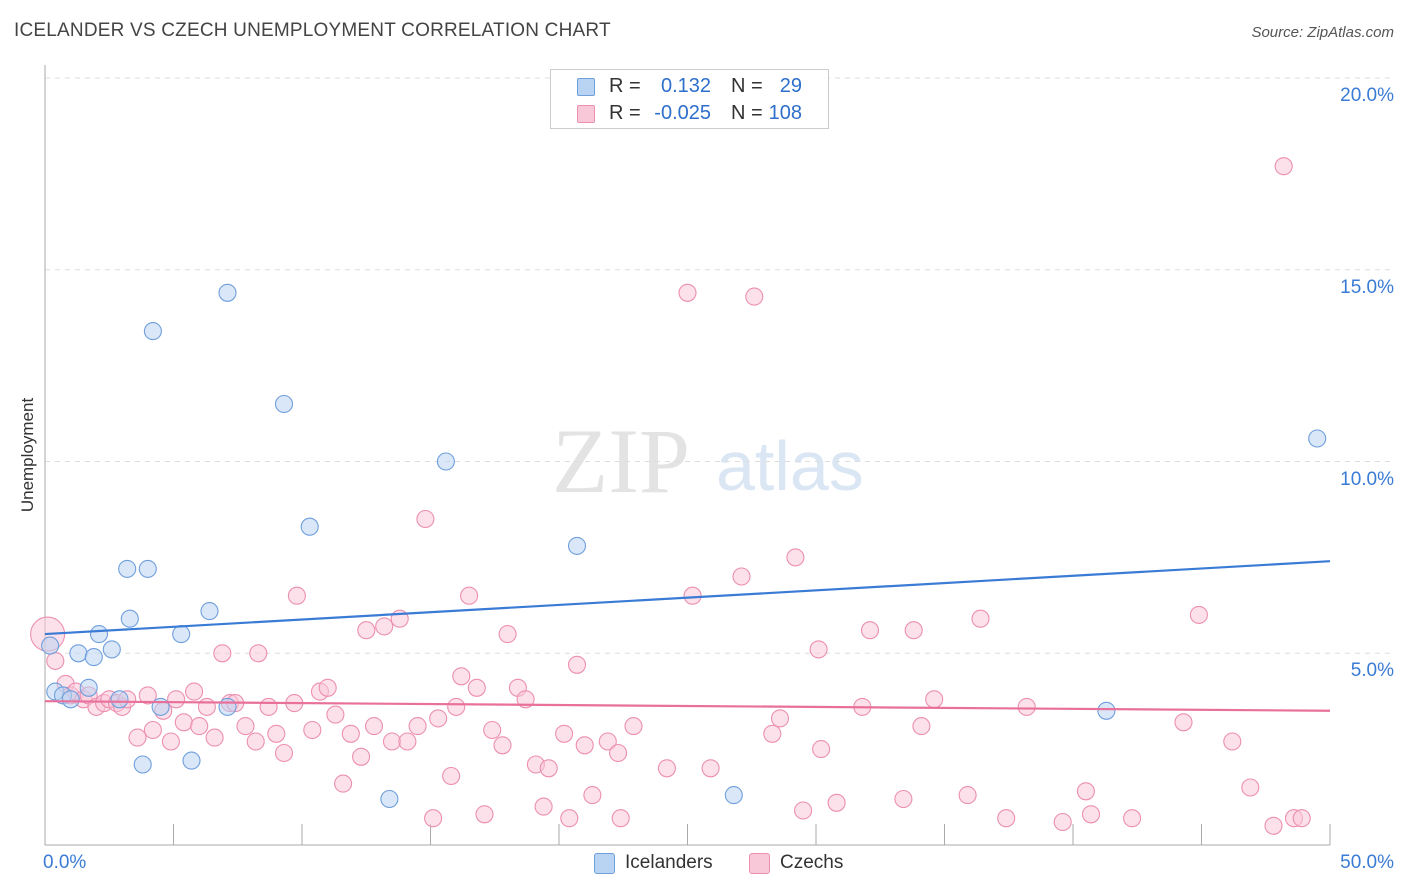 This screenshot has width=1406, height=892. I want to click on y-tick-label: 5.0%, so click(1372, 671).